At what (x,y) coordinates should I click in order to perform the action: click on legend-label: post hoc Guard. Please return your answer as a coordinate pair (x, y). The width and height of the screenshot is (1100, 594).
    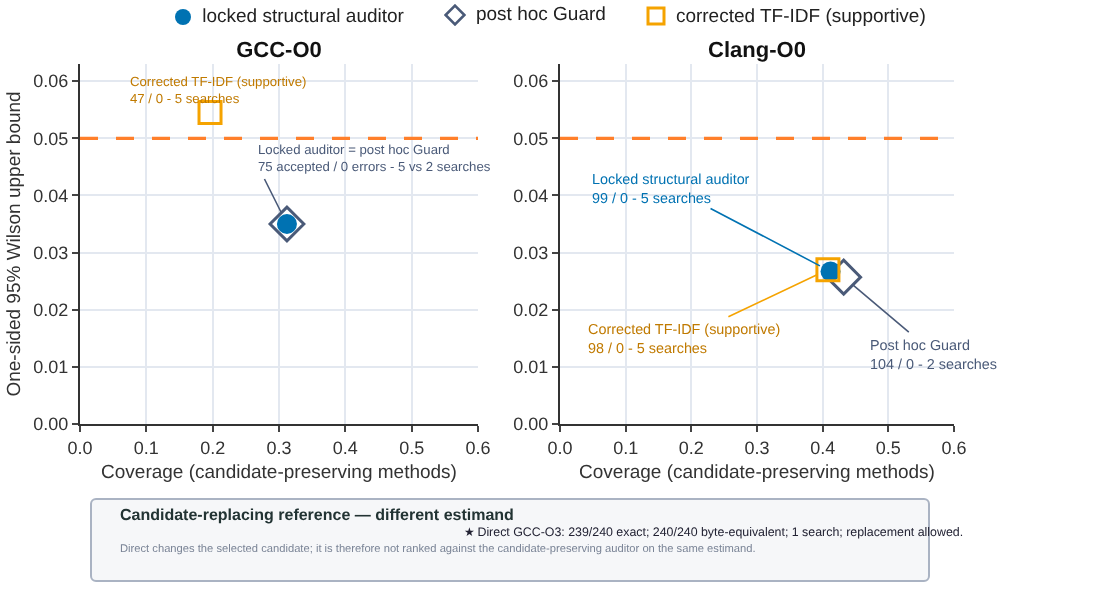
    Looking at the image, I should click on (540, 15).